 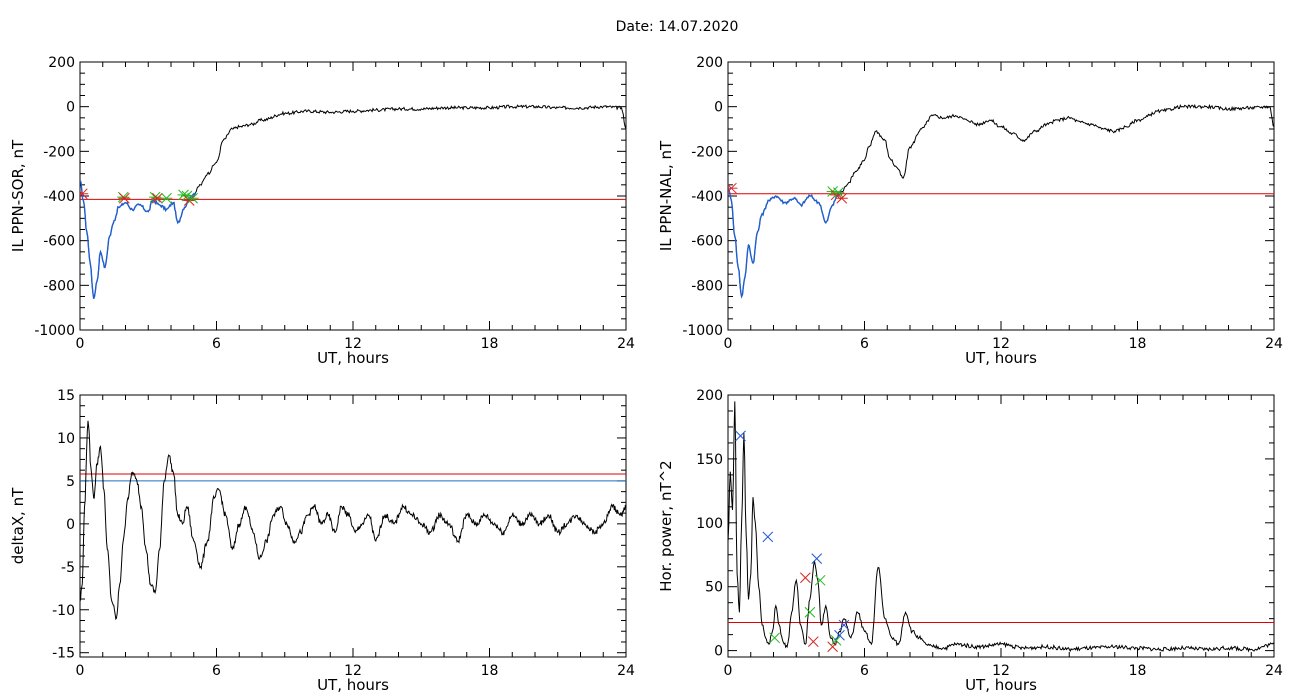 I want to click on y-axis-label: deltaX, nT, so click(x=18, y=525).